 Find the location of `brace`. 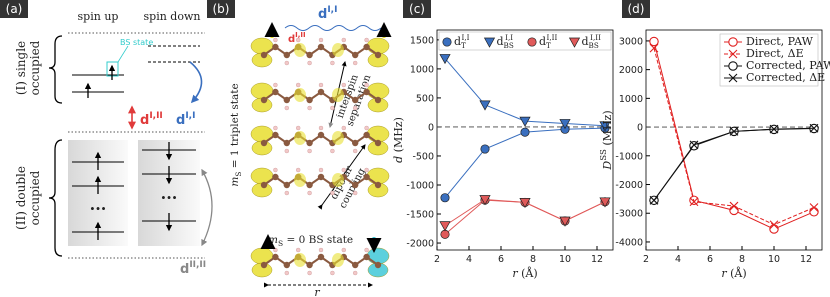

brace is located at coordinates (55, 198).